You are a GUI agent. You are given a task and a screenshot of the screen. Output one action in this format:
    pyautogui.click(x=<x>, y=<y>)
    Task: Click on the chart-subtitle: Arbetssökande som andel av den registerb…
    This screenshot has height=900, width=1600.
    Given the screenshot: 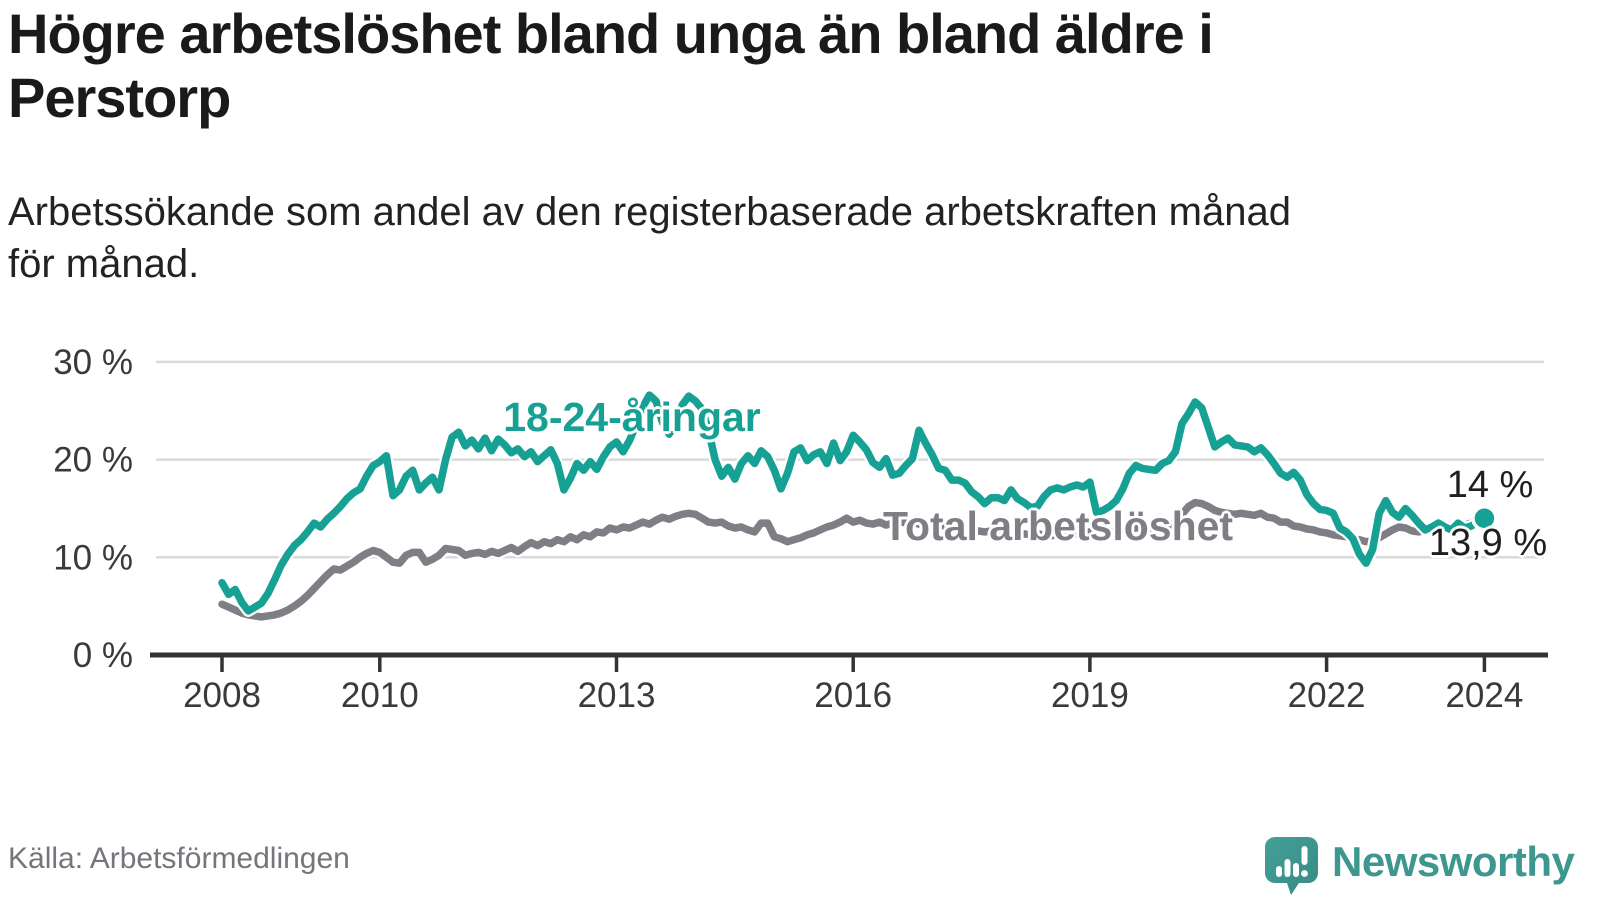 What is the action you would take?
    pyautogui.click(x=788, y=238)
    